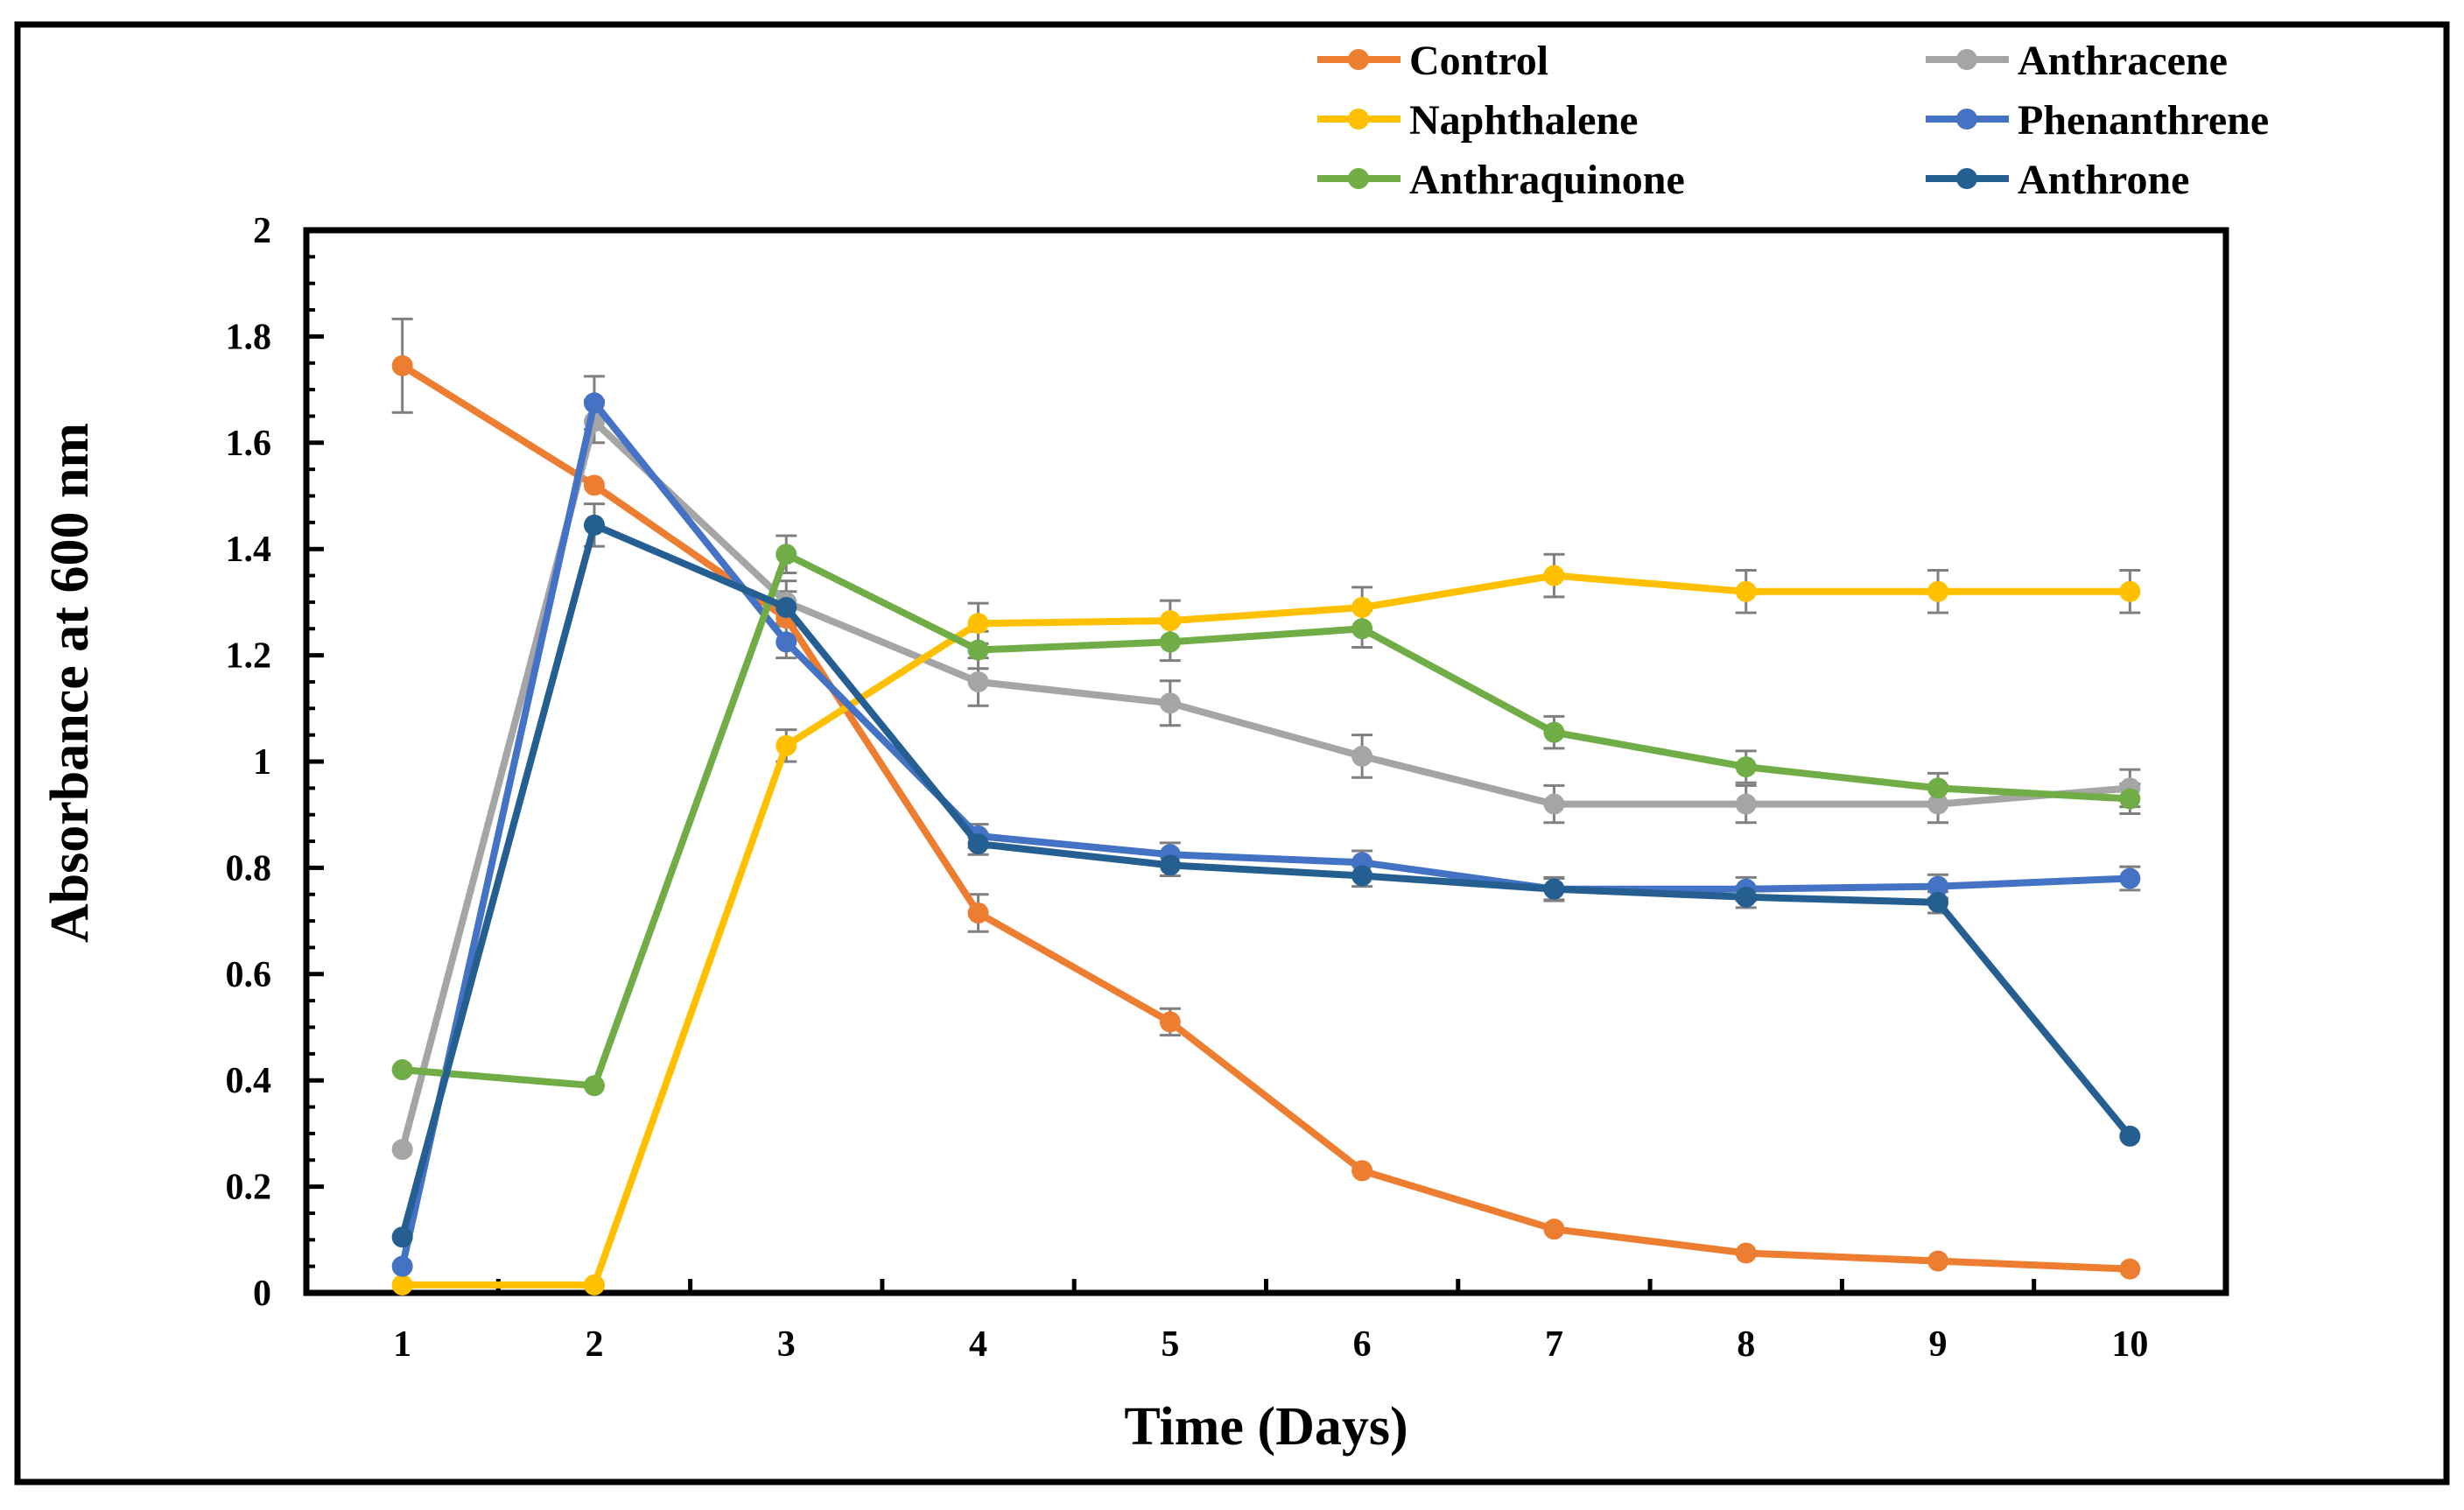  Describe the element at coordinates (1554, 1344) in the screenshot. I see `x-tick-label: 7` at that location.